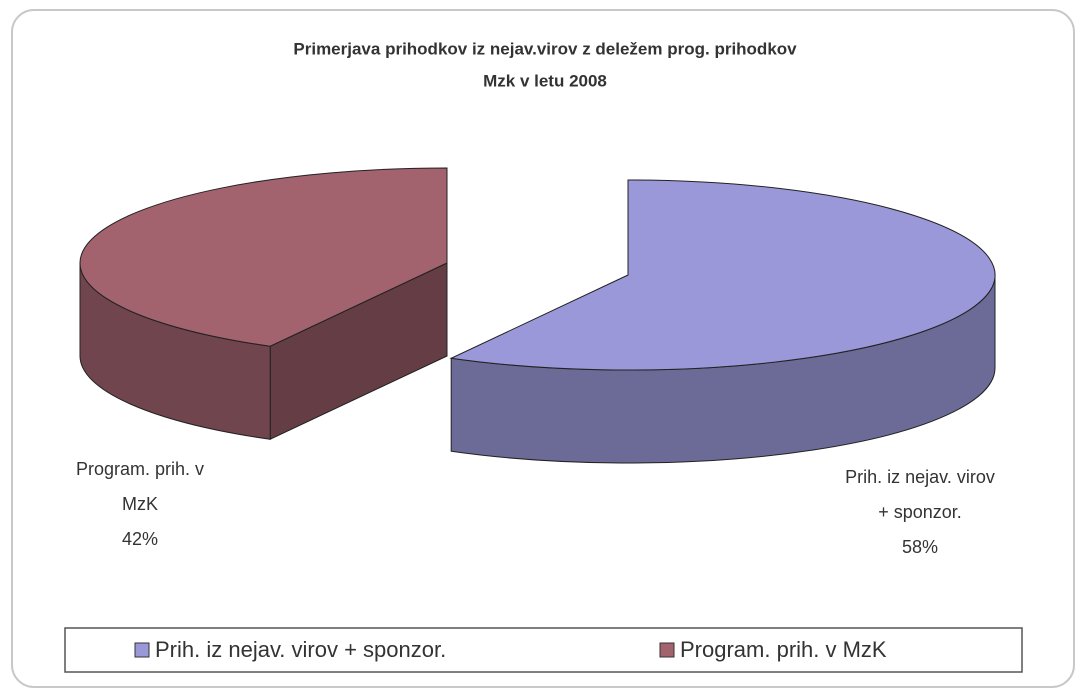  Describe the element at coordinates (300, 649) in the screenshot. I see `legend-label: Prih. iz nejav. virov + sponzor.` at that location.